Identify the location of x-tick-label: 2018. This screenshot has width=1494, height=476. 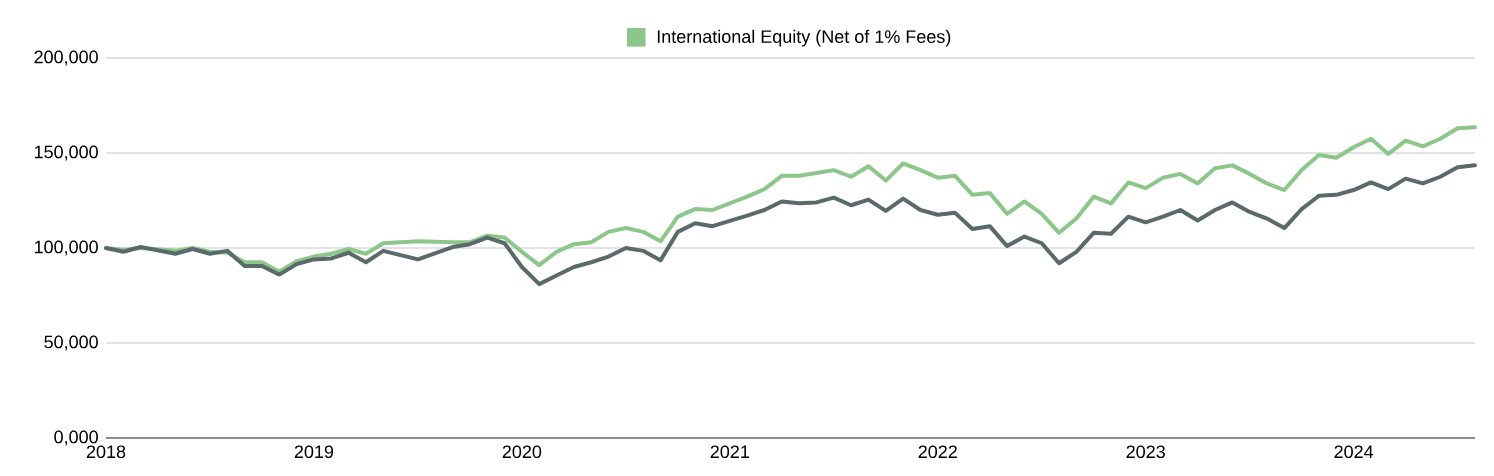
(106, 452).